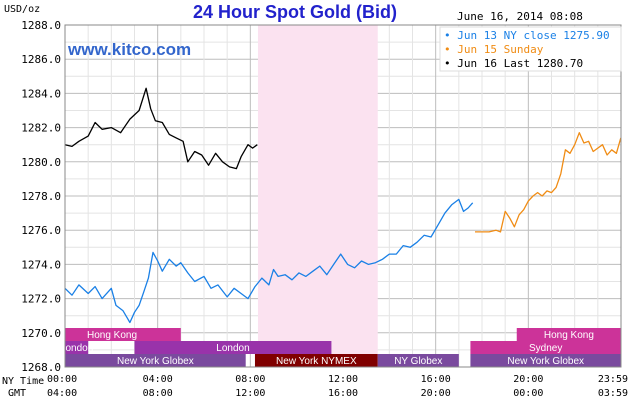 This screenshot has height=400, width=630. Describe the element at coordinates (158, 379) in the screenshot. I see `x-tick-label-ny: 04:00` at that location.